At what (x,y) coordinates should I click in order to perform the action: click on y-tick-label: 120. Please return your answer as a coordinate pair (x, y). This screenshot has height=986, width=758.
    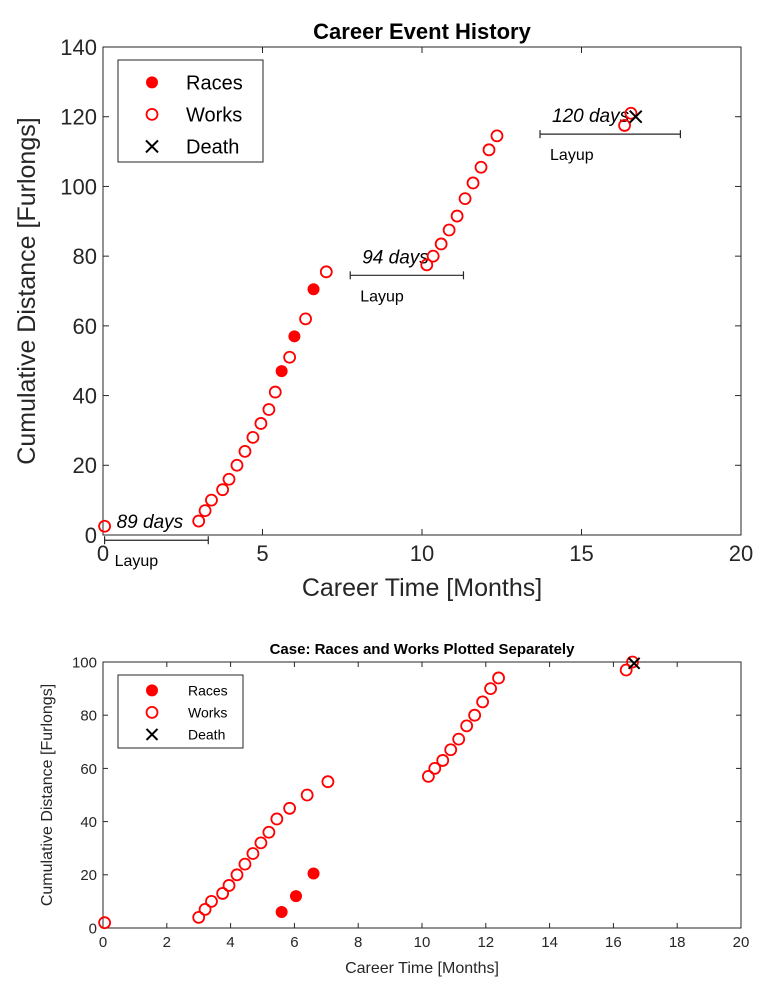
    Looking at the image, I should click on (78, 117).